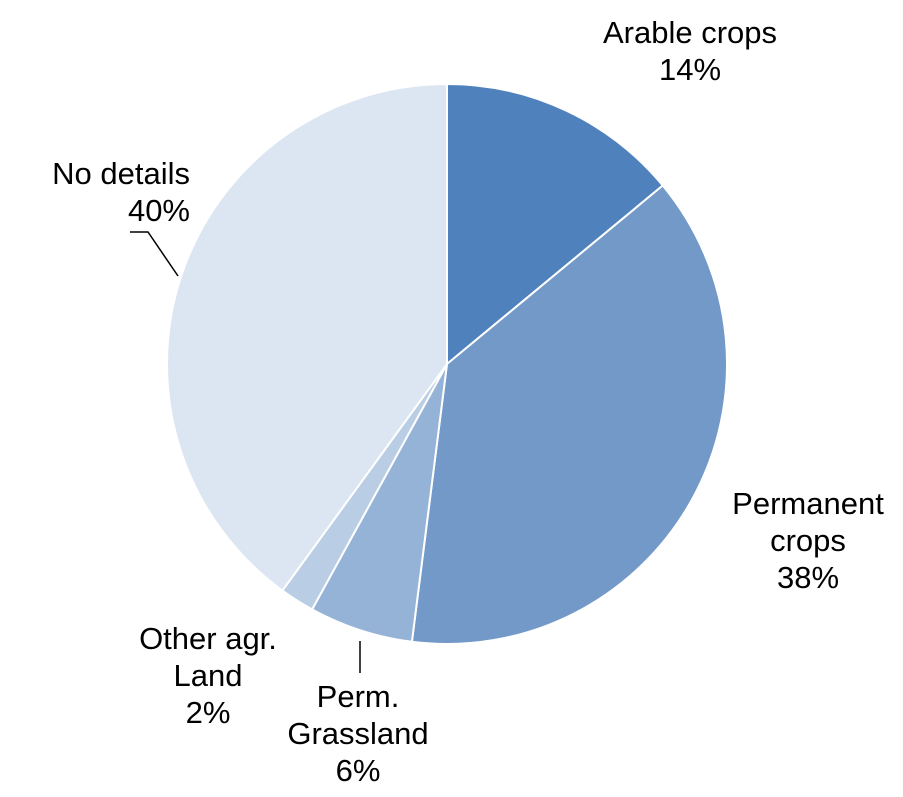 The image size is (903, 797). I want to click on data-label: Other agr. Land 2%, so click(208, 675).